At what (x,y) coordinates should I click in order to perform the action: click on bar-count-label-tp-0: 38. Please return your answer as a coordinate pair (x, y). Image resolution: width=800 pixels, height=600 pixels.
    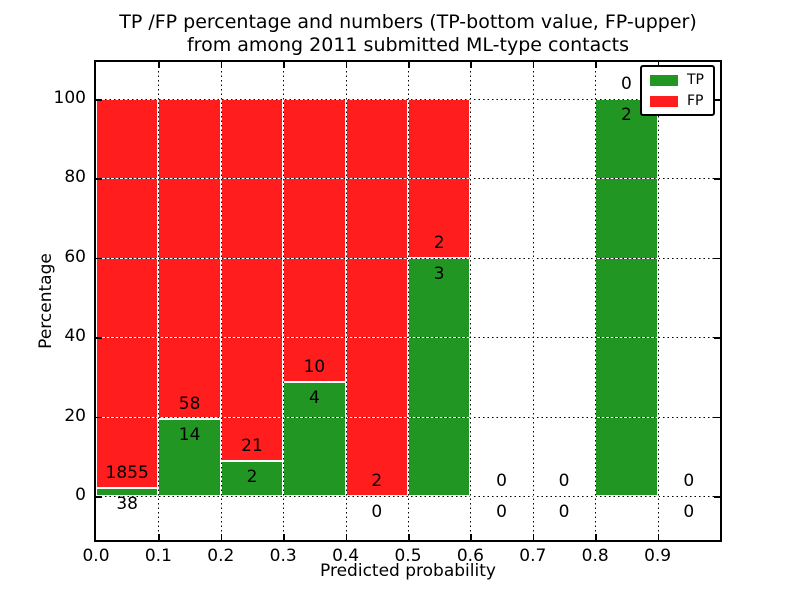
    Looking at the image, I should click on (127, 504).